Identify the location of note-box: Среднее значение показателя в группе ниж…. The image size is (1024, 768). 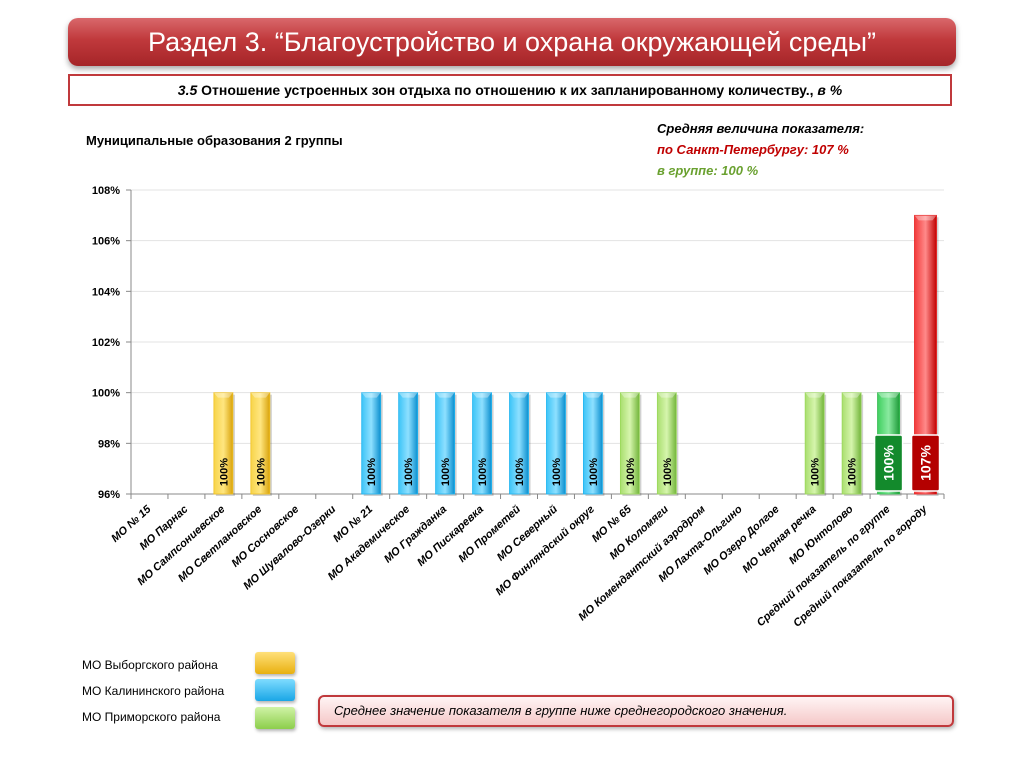
(636, 711).